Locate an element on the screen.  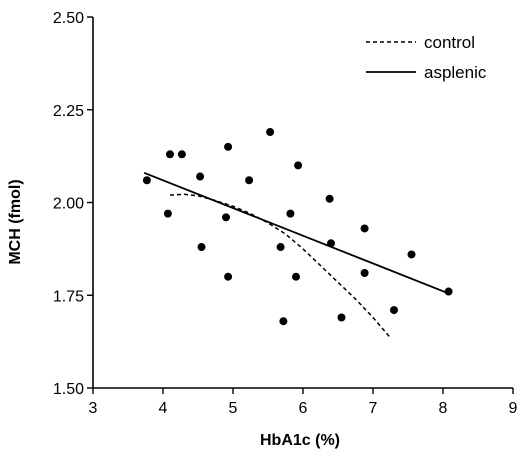
legend: control asplenic is located at coordinates (426, 57).